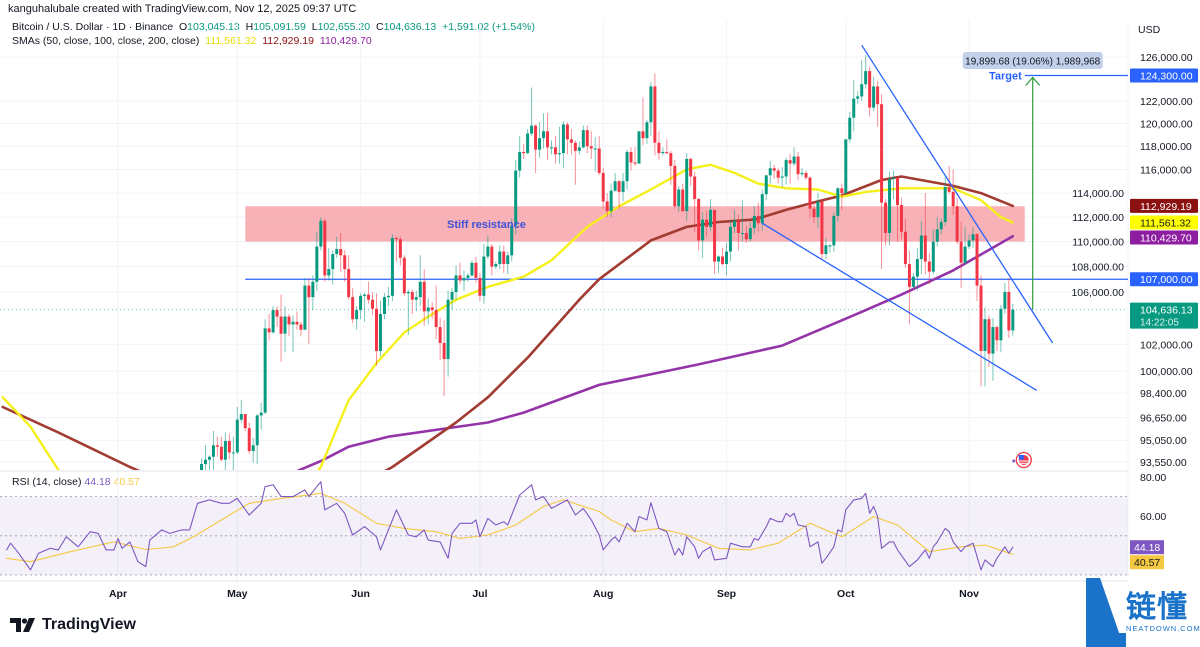 This screenshot has height=647, width=1200. Describe the element at coordinates (635, 224) in the screenshot. I see `resistance-zone` at that location.